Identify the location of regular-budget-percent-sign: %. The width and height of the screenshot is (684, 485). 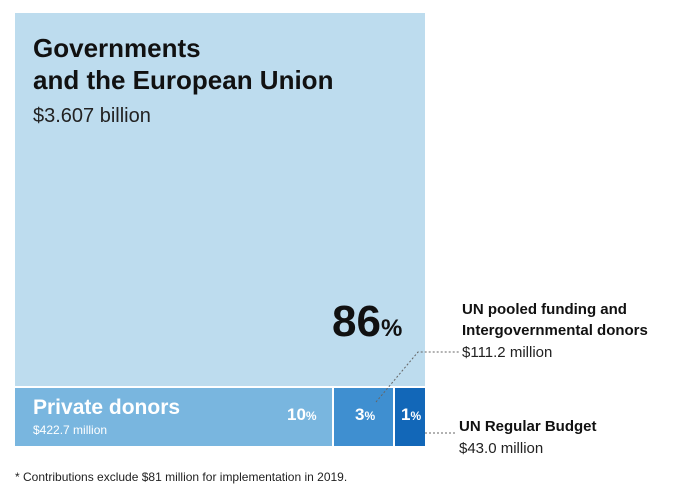
(416, 416).